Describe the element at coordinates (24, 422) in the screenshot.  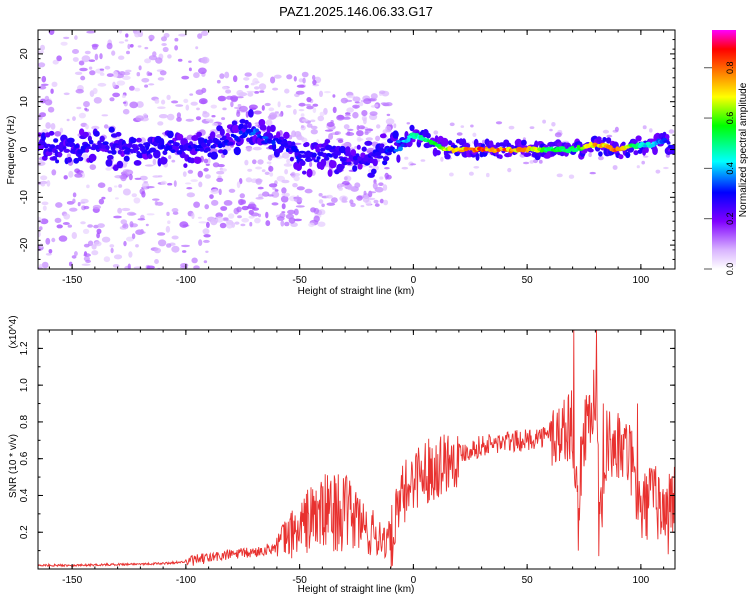
I see `y-tick-label: 0.8` at that location.